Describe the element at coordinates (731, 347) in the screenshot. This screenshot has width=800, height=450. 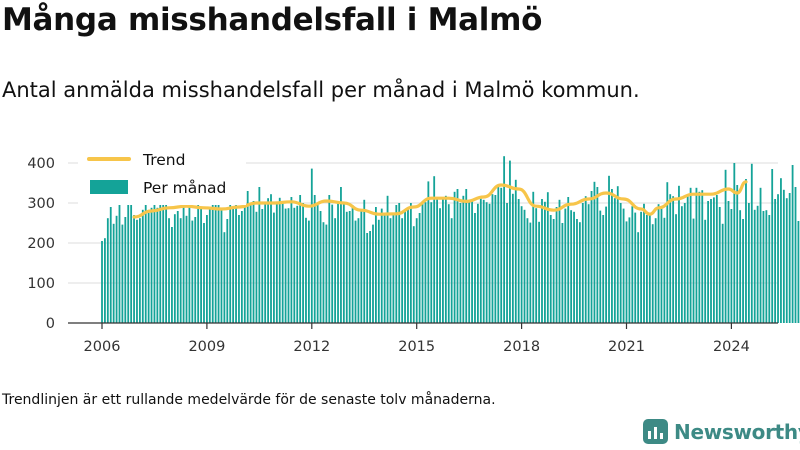
I see `x-tick-label: 2024` at that location.